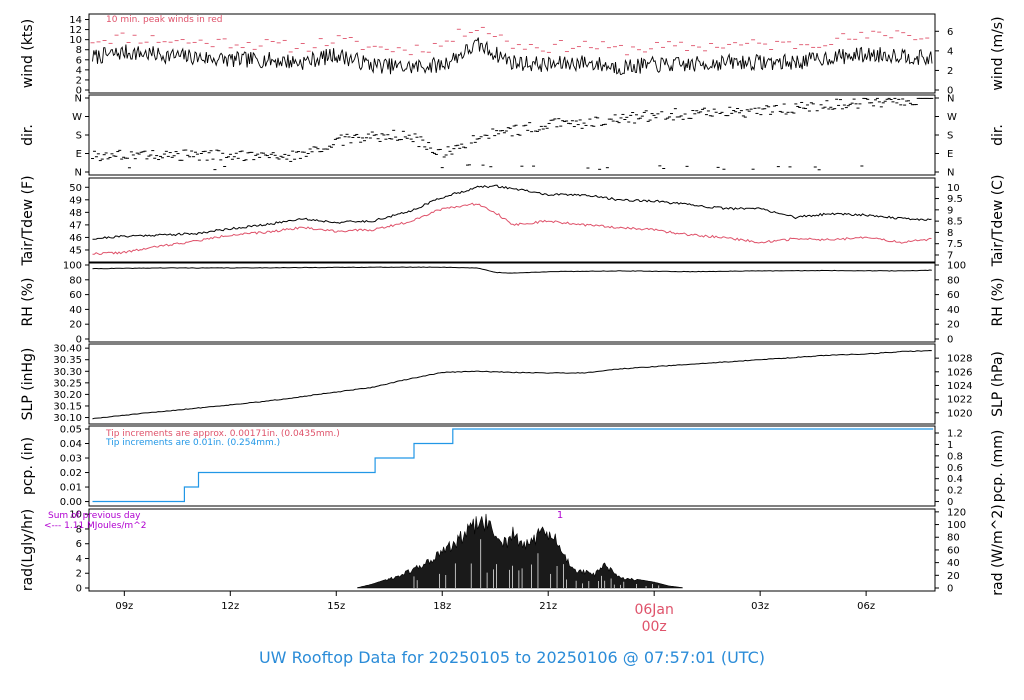 This screenshot has width=1024, height=700. I want to click on left-tick-label-slp: 30.40, so click(67, 349).